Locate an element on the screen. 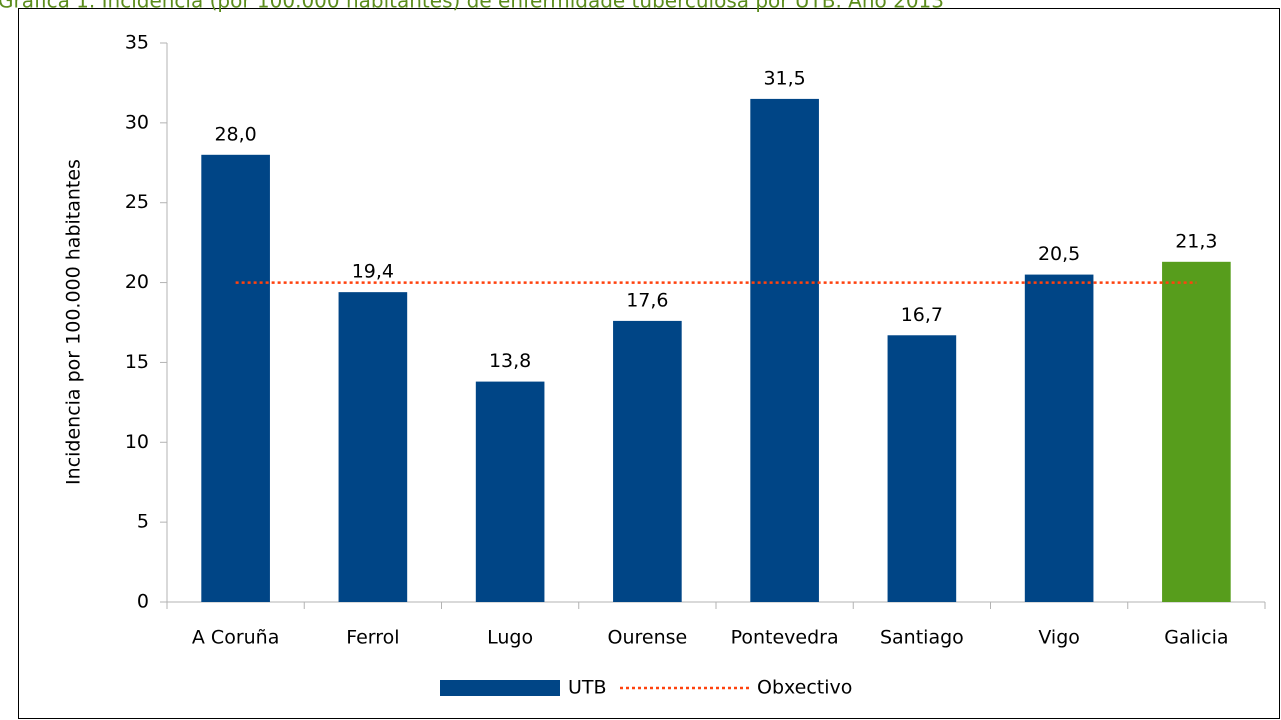 Image resolution: width=1281 pixels, height=720 pixels. y-tick-label: 0 is located at coordinates (143, 602).